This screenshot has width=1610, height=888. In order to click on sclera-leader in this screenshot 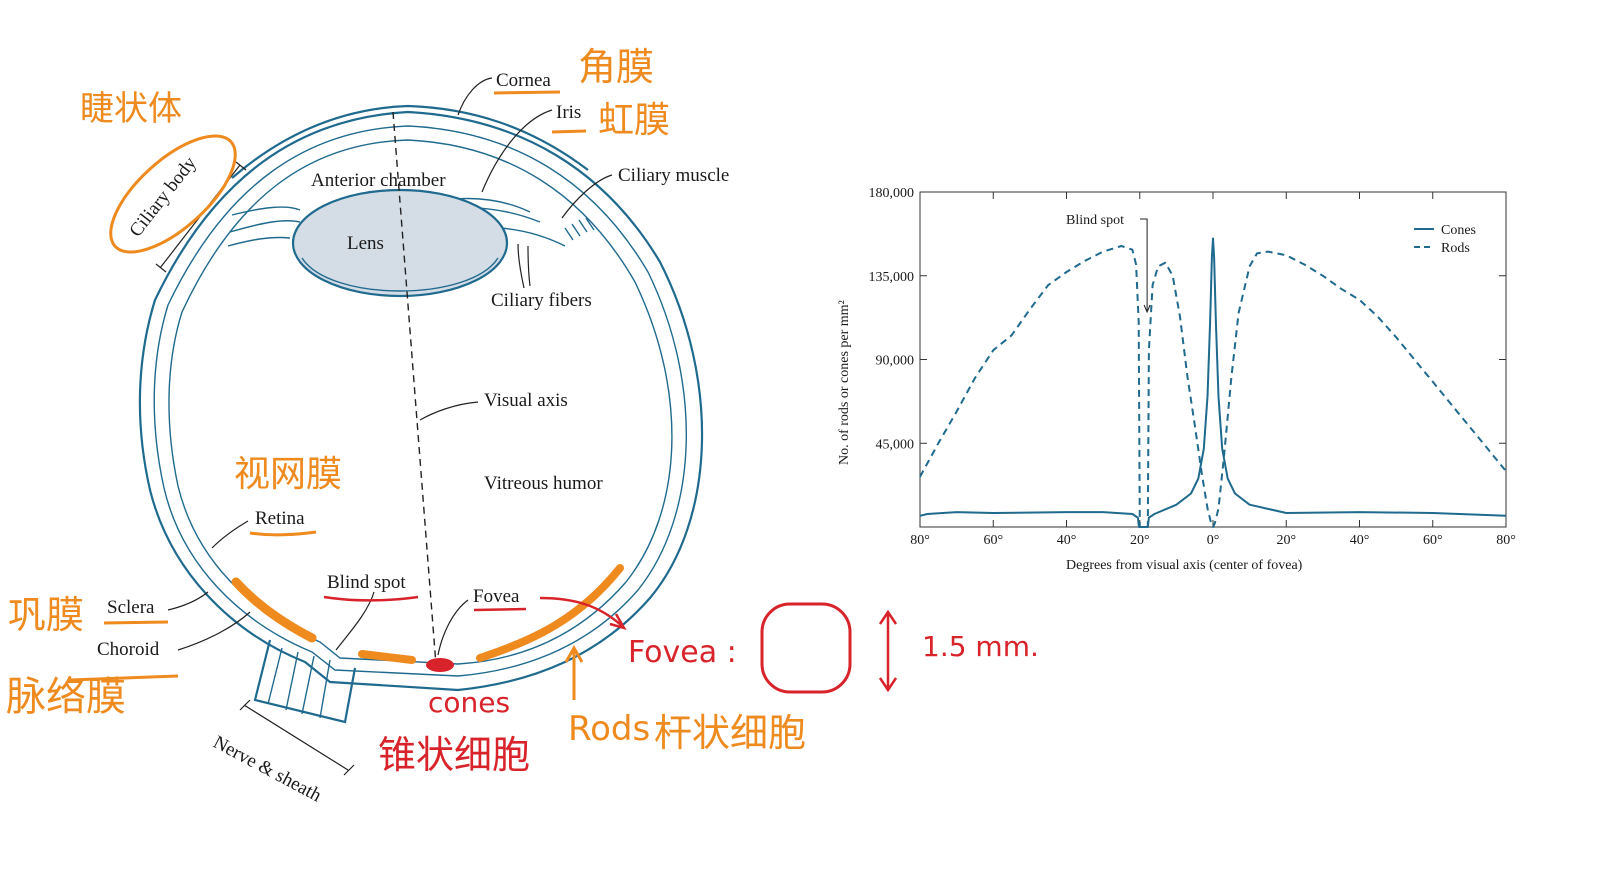, I will do `click(188, 601)`.